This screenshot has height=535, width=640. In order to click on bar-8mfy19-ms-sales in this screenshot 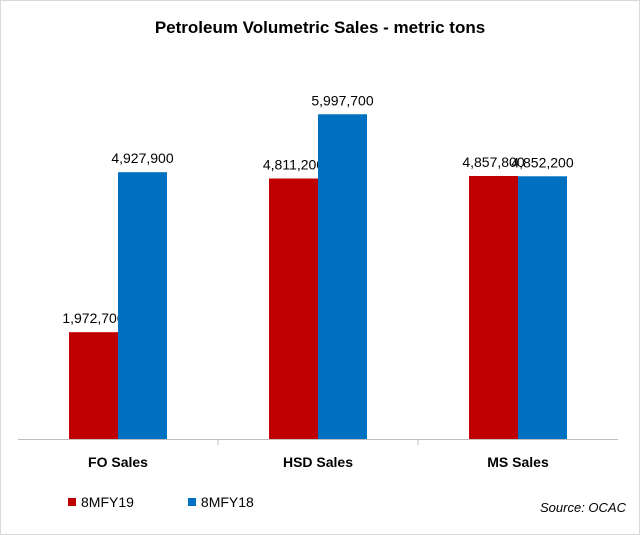, I will do `click(493, 307)`.